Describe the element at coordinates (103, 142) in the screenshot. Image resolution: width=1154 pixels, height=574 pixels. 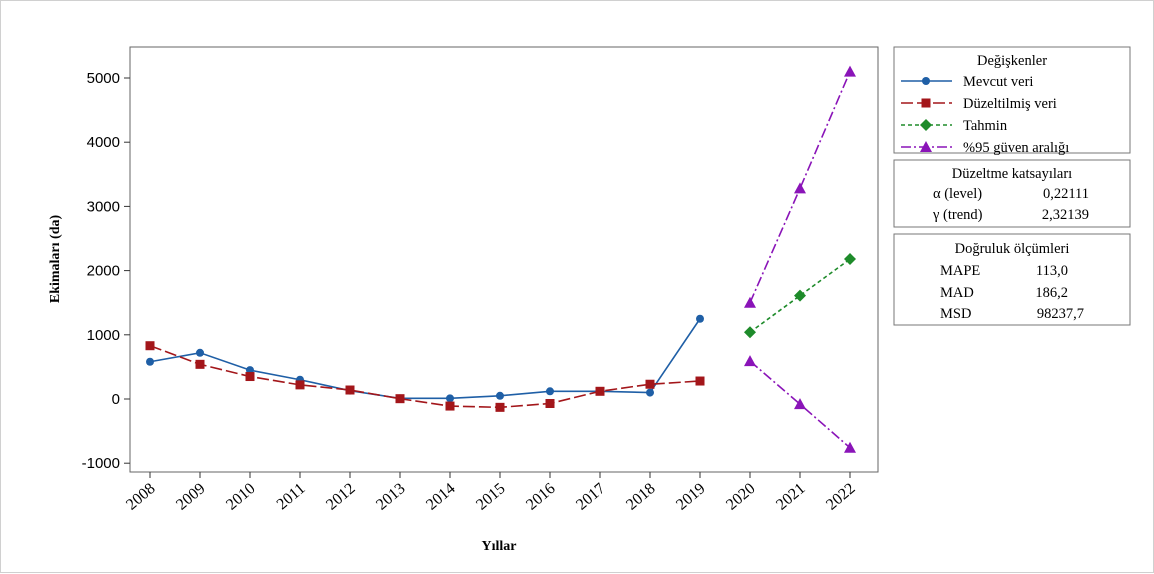
I see `y-tick-label: 4000` at that location.